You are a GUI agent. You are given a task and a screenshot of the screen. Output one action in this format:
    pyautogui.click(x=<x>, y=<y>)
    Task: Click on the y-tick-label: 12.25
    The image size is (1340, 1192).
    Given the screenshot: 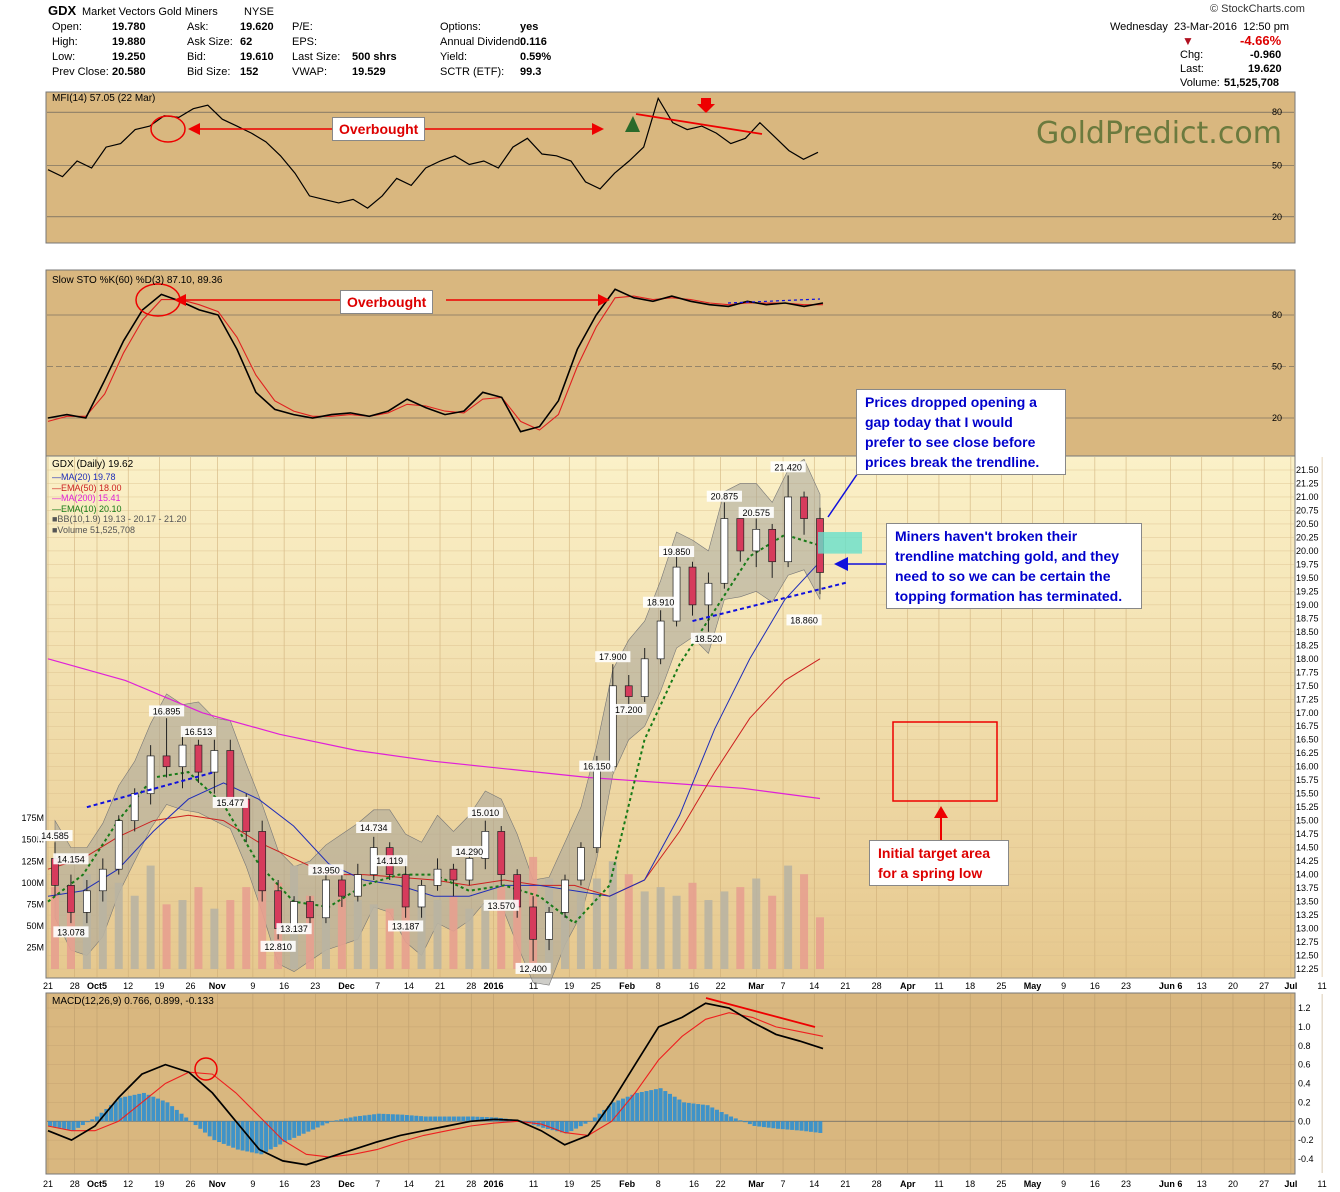 What is the action you would take?
    pyautogui.click(x=1307, y=969)
    